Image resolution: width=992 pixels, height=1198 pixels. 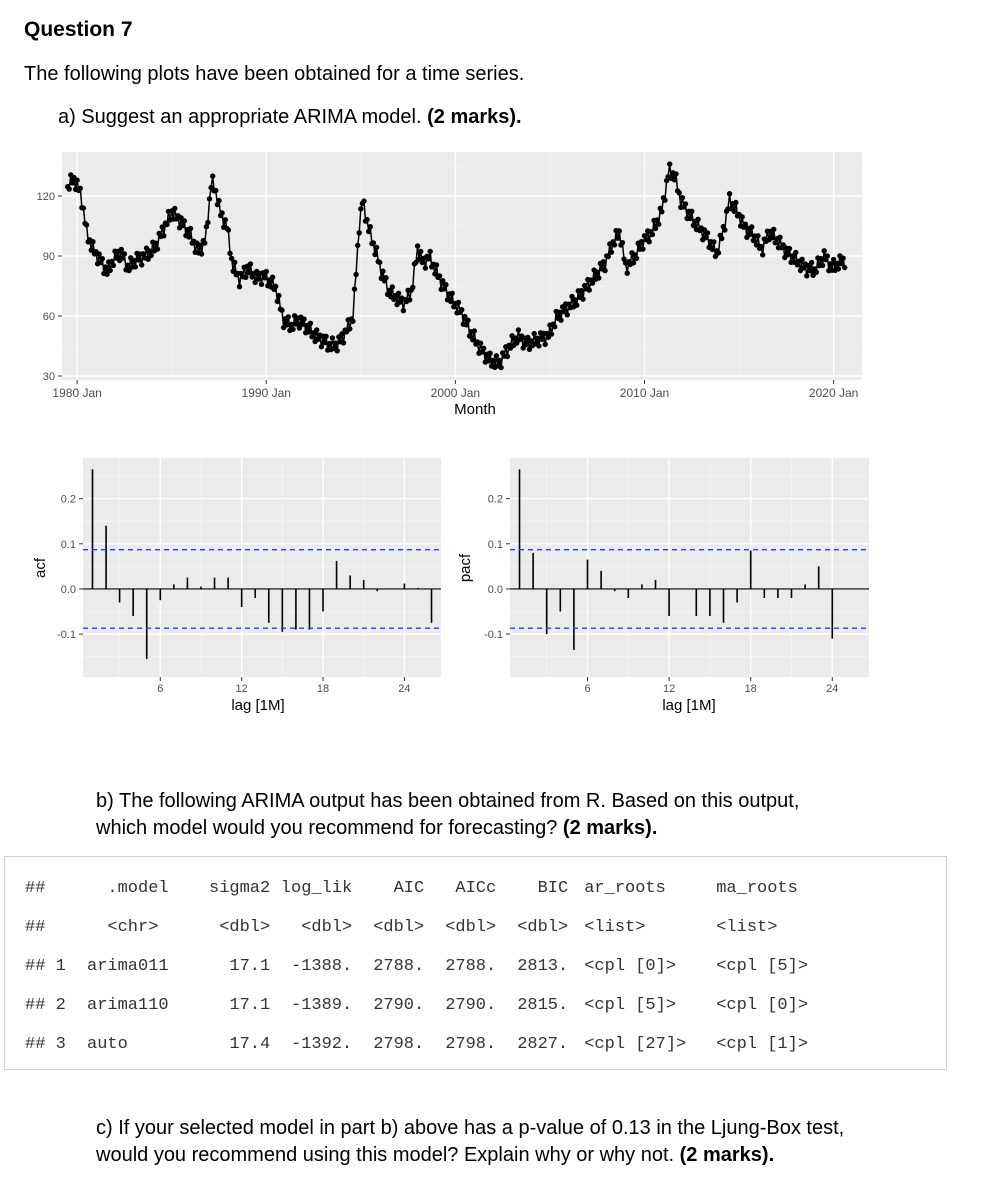 I want to click on table-cell: AIC, so click(x=409, y=888).